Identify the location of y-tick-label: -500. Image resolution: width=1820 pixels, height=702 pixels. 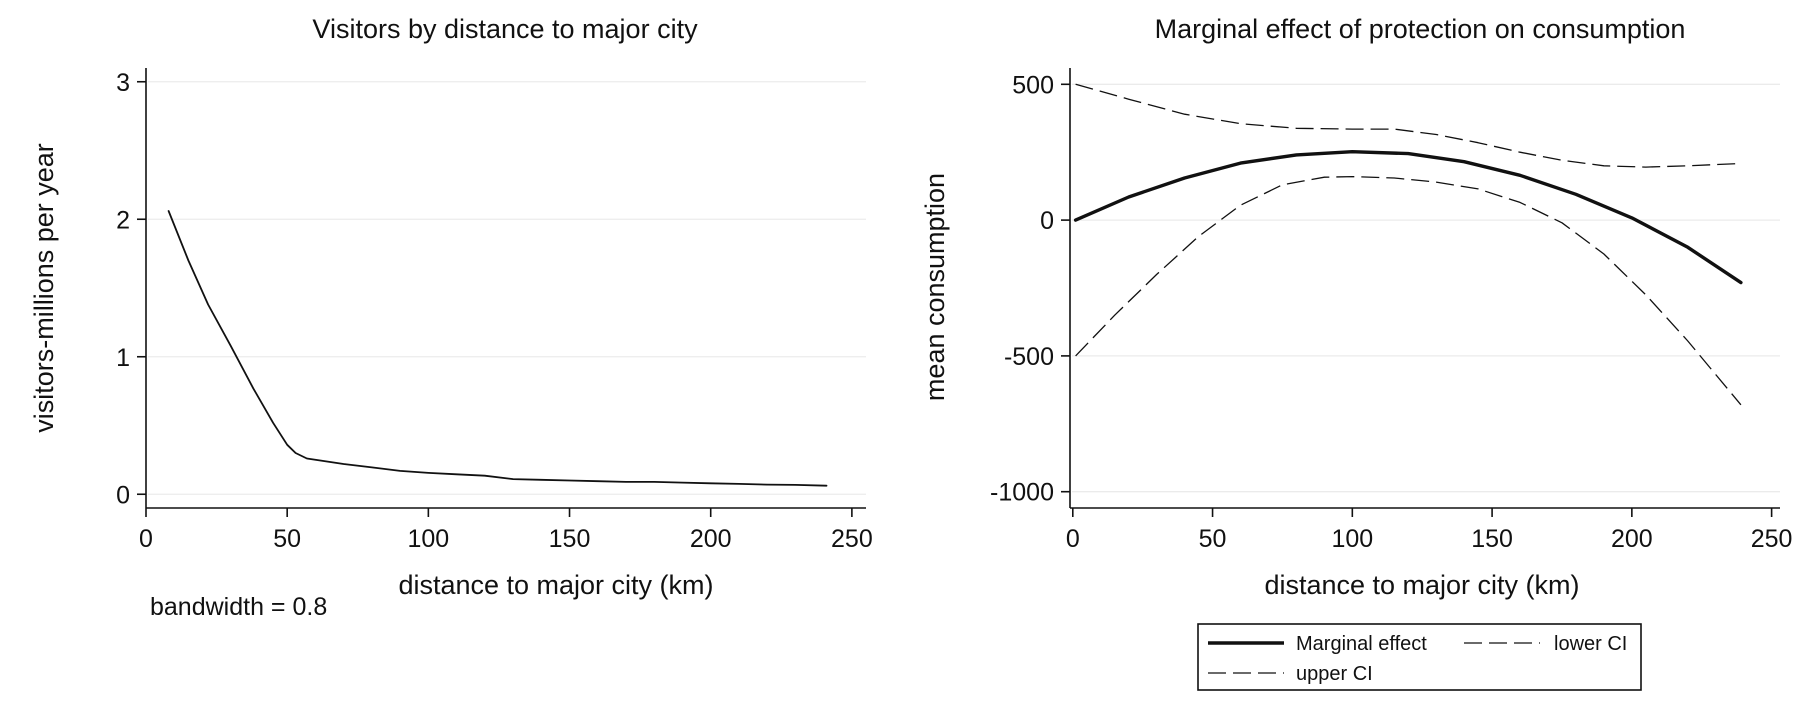
(1029, 357).